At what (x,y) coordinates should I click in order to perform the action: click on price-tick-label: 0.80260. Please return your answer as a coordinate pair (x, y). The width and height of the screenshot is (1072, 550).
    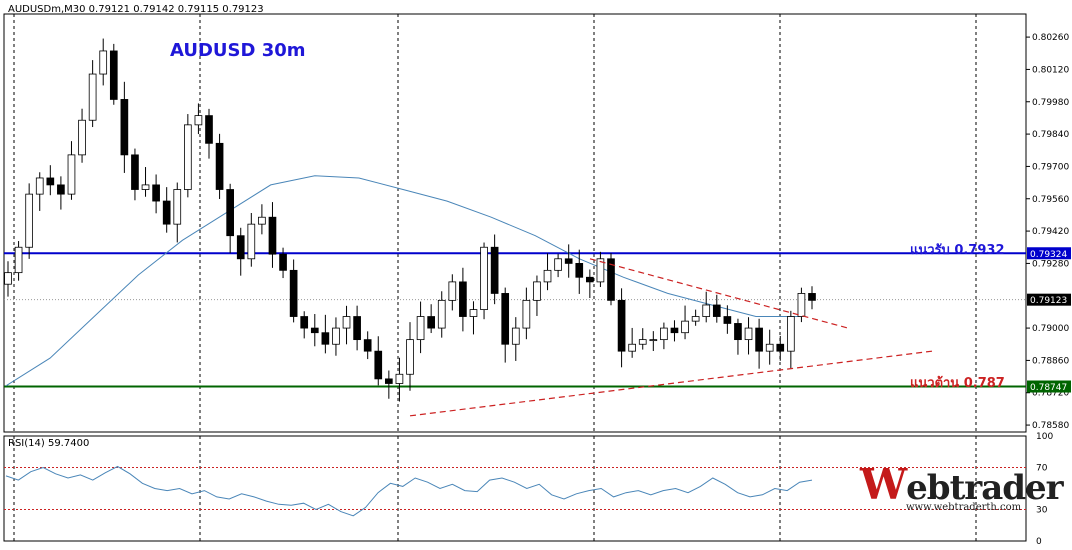
    Looking at the image, I should click on (1050, 38).